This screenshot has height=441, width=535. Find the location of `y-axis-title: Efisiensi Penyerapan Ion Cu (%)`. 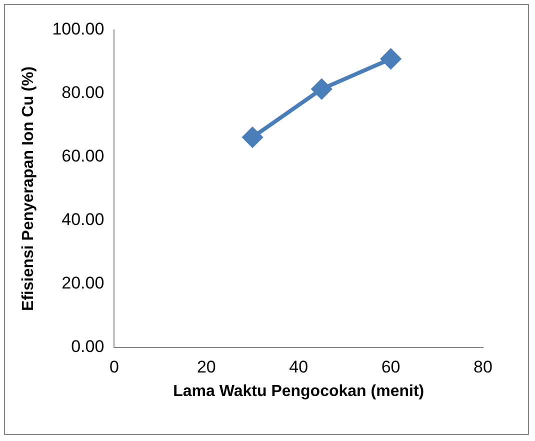

y-axis-title: Efisiensi Penyerapan Ion Cu (%) is located at coordinates (29, 188).